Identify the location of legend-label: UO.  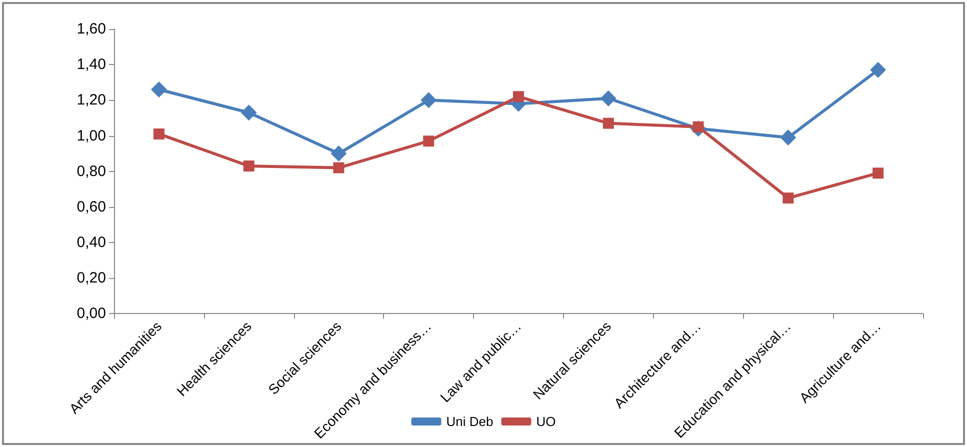
(546, 421).